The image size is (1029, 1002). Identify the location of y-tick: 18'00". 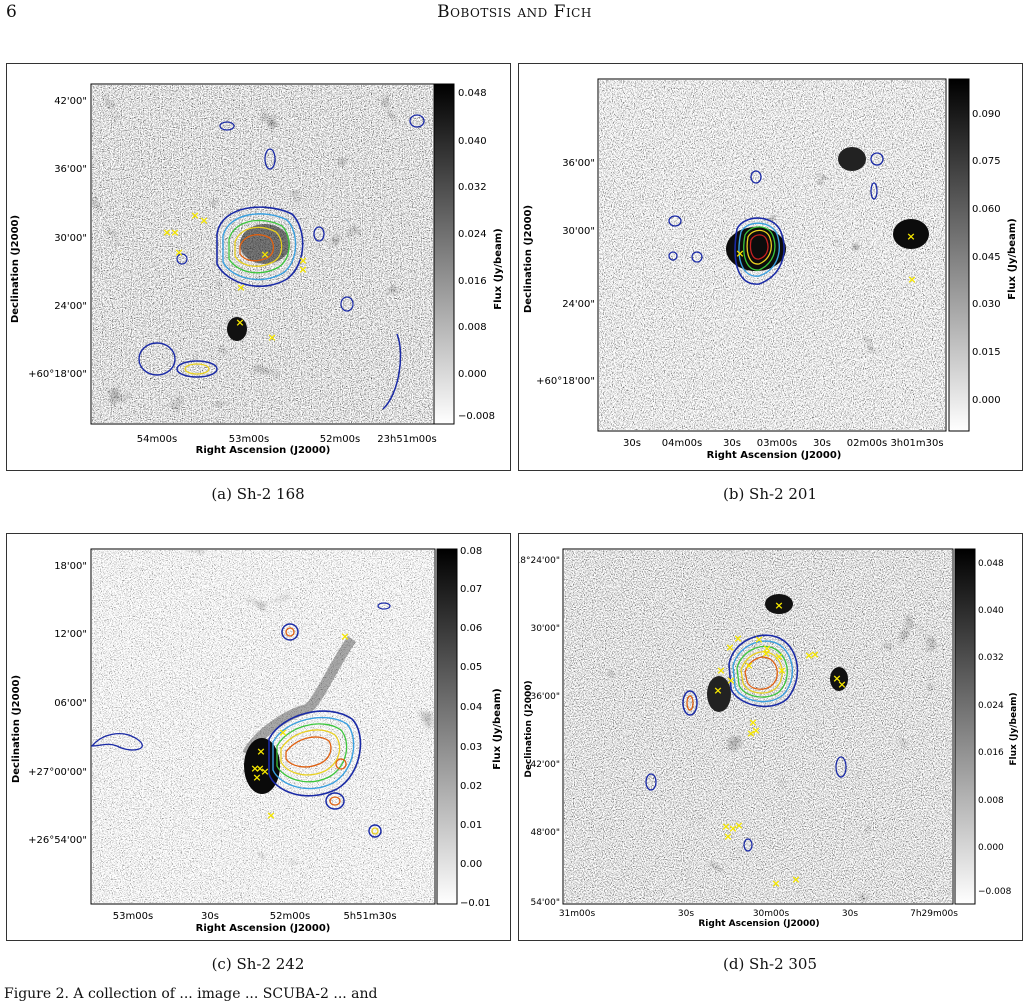
(70, 566).